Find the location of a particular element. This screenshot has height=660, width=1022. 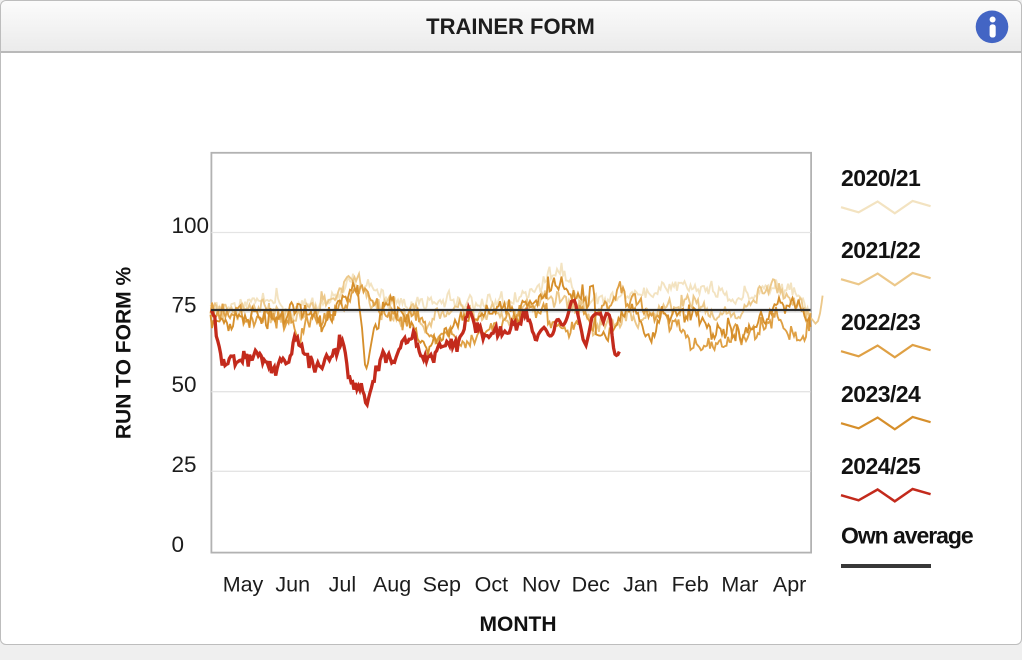

svg-text: Nov is located at coordinates (541, 585).